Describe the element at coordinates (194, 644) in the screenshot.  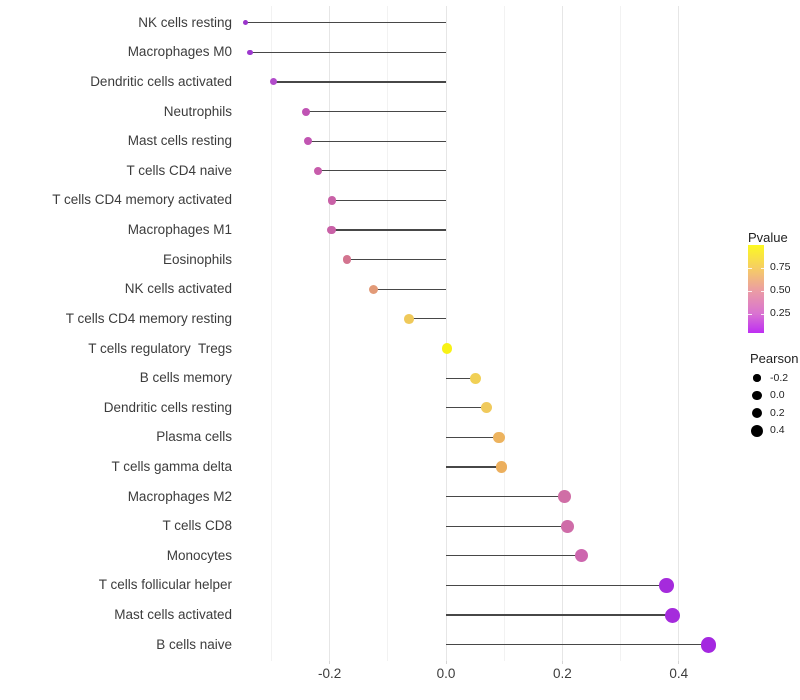
I see `category-label: B cells naive` at that location.